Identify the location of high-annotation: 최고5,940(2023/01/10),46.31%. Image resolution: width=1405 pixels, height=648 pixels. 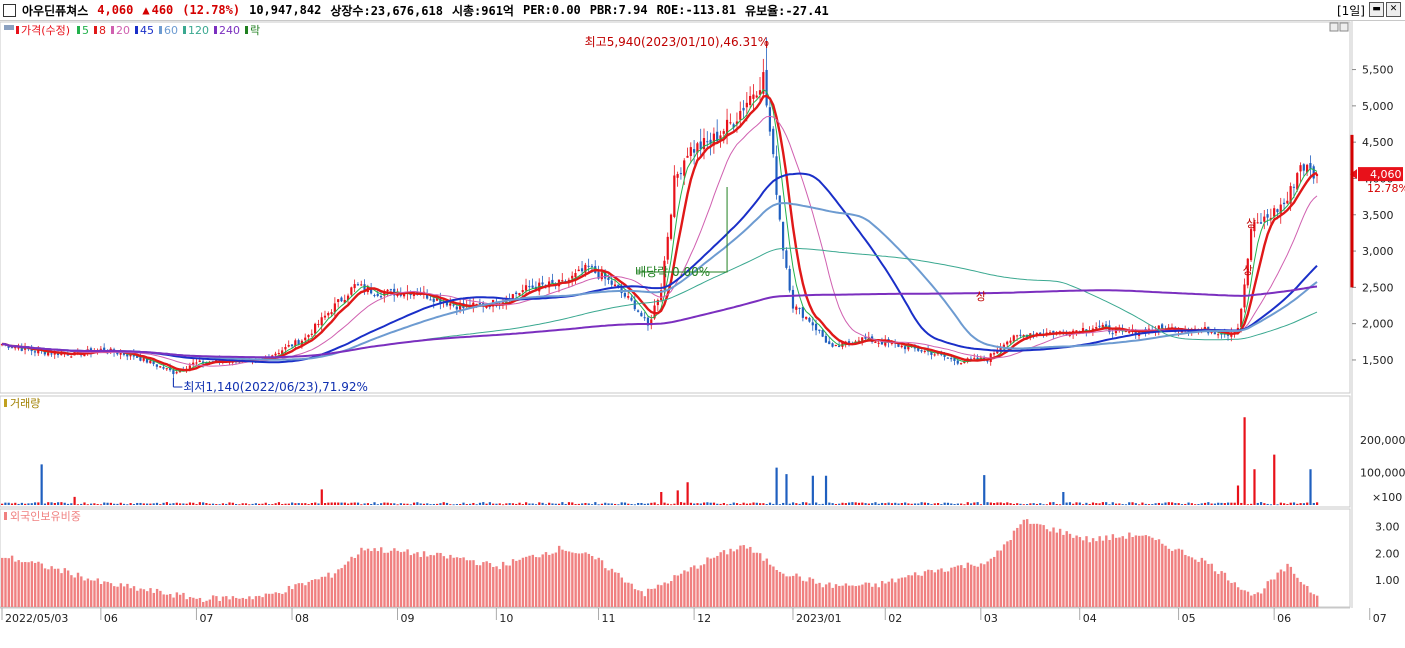
(677, 42).